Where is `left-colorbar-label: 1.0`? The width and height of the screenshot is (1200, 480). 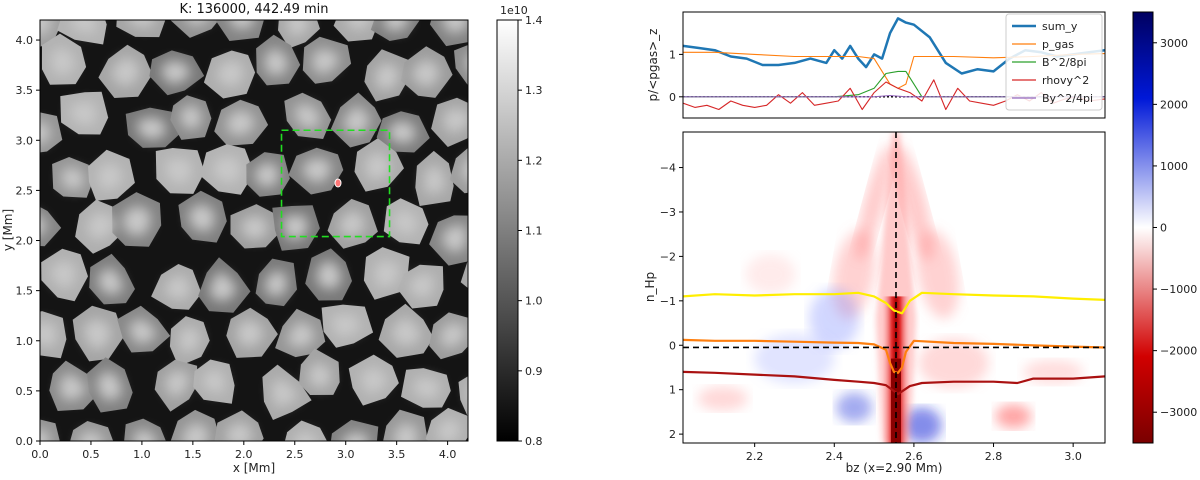
left-colorbar-label: 1.0 is located at coordinates (534, 301).